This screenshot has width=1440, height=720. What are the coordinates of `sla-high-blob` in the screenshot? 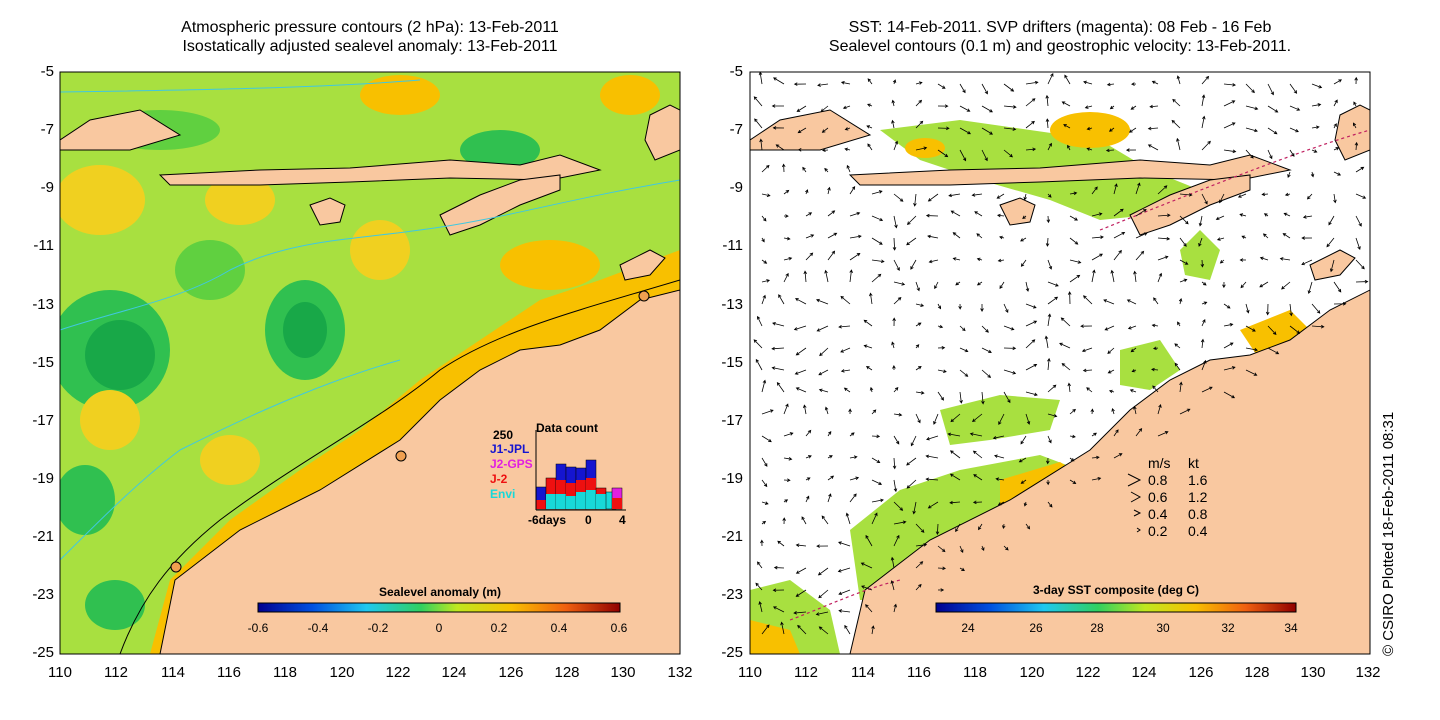 It's located at (380, 250).